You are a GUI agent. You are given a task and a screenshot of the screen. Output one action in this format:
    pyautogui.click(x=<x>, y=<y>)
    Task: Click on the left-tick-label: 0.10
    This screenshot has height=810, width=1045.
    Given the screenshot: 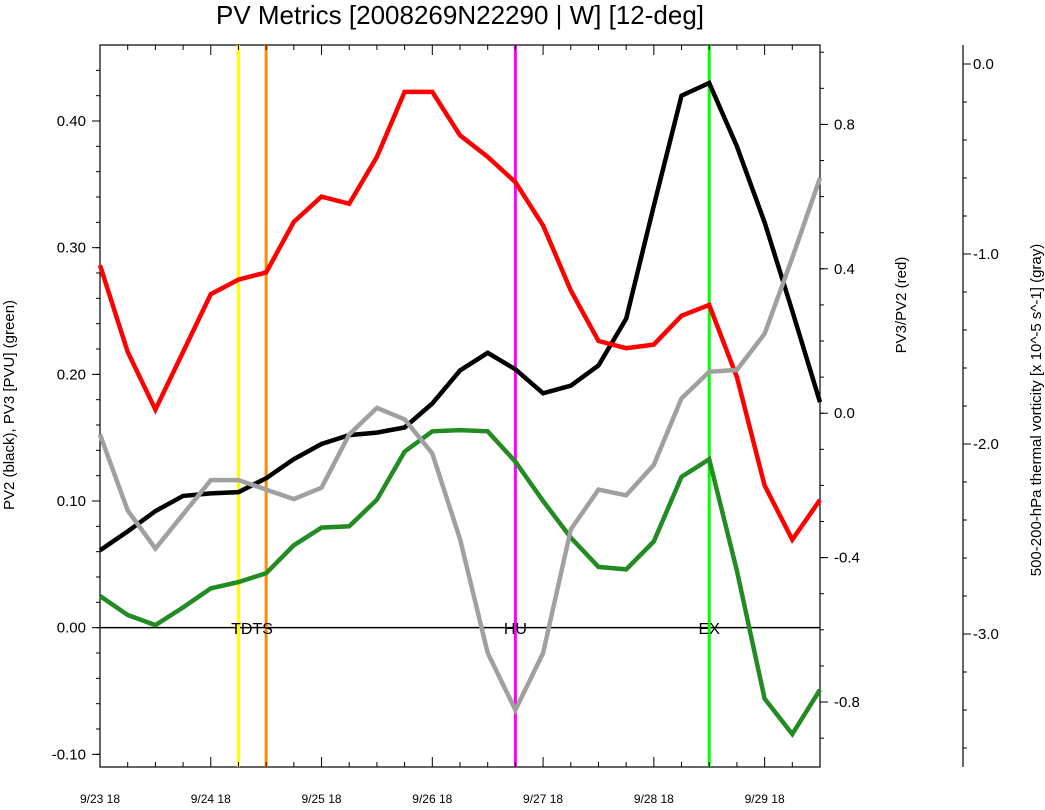 What is the action you would take?
    pyautogui.click(x=71, y=501)
    